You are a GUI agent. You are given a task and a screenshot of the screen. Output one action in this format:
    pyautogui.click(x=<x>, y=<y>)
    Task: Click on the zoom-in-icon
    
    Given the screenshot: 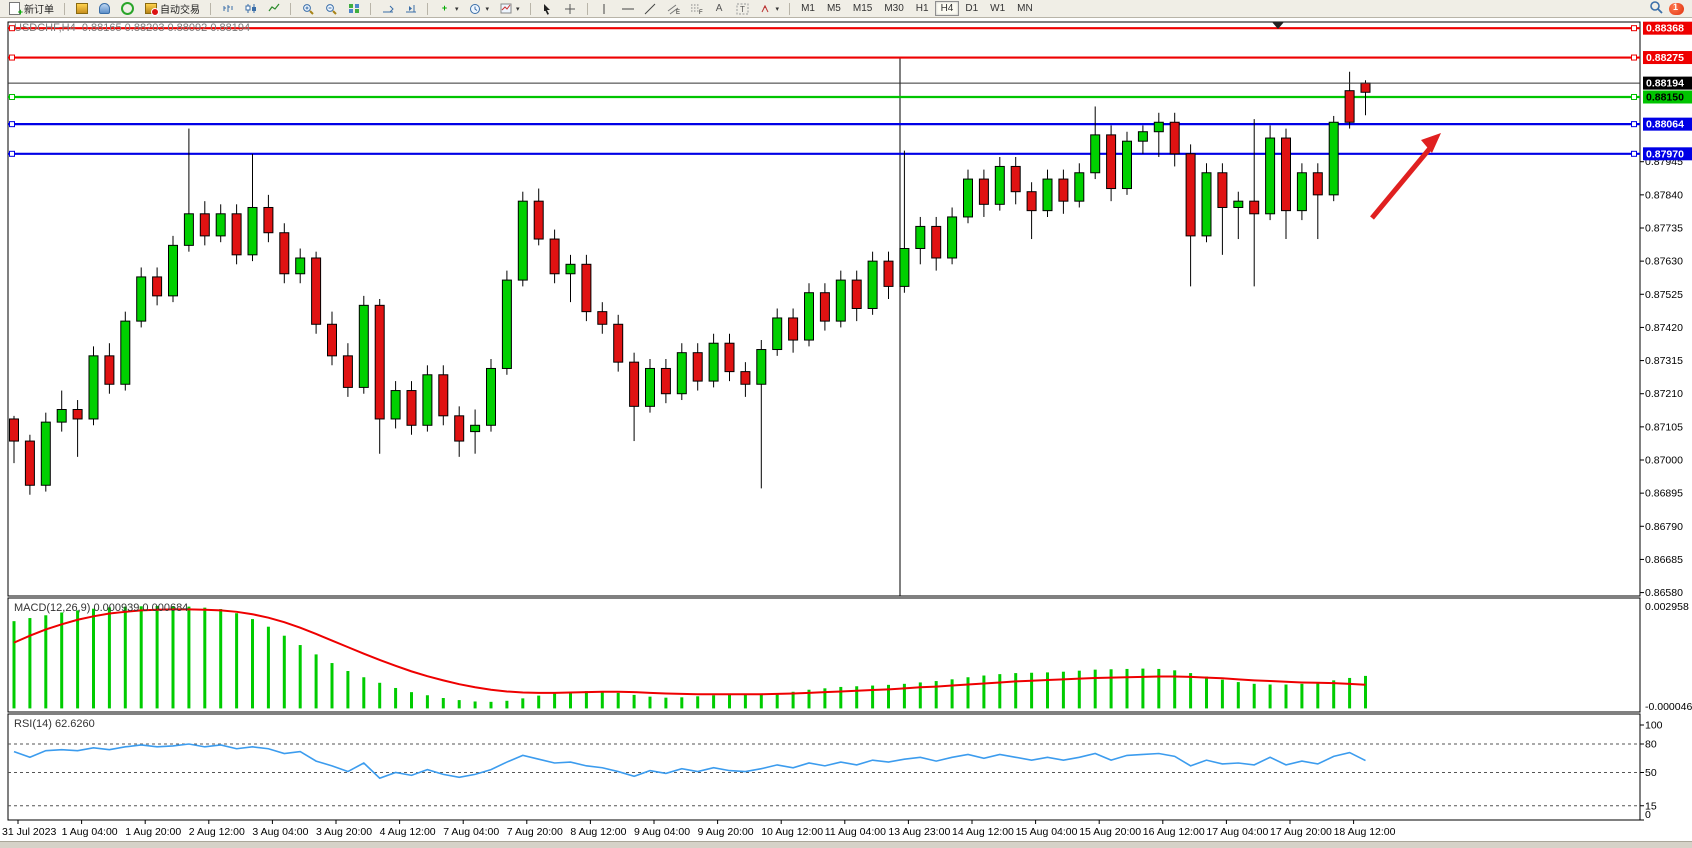 What is the action you would take?
    pyautogui.click(x=307, y=9)
    